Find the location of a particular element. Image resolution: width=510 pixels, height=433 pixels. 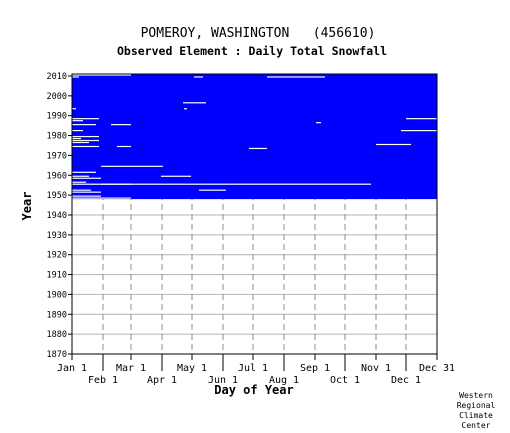

chart-subtitle: Observed Element : Daily Total Snowfall is located at coordinates (252, 51).